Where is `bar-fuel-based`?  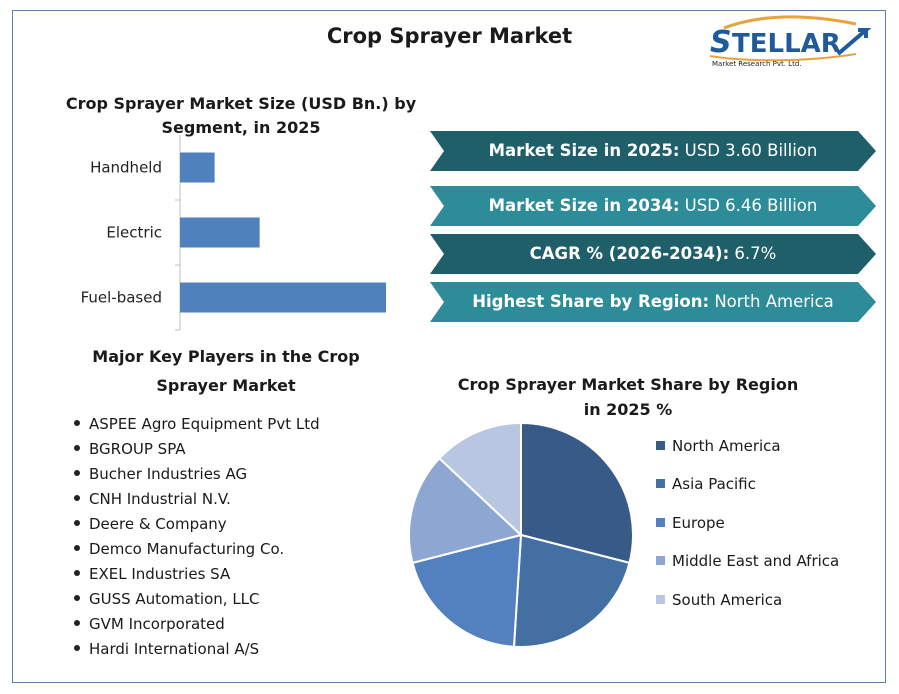 bar-fuel-based is located at coordinates (283, 297).